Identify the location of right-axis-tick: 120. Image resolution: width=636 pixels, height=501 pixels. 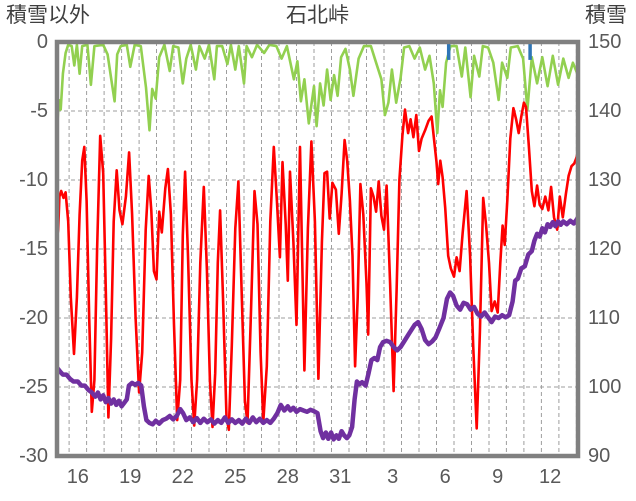
(605, 249).